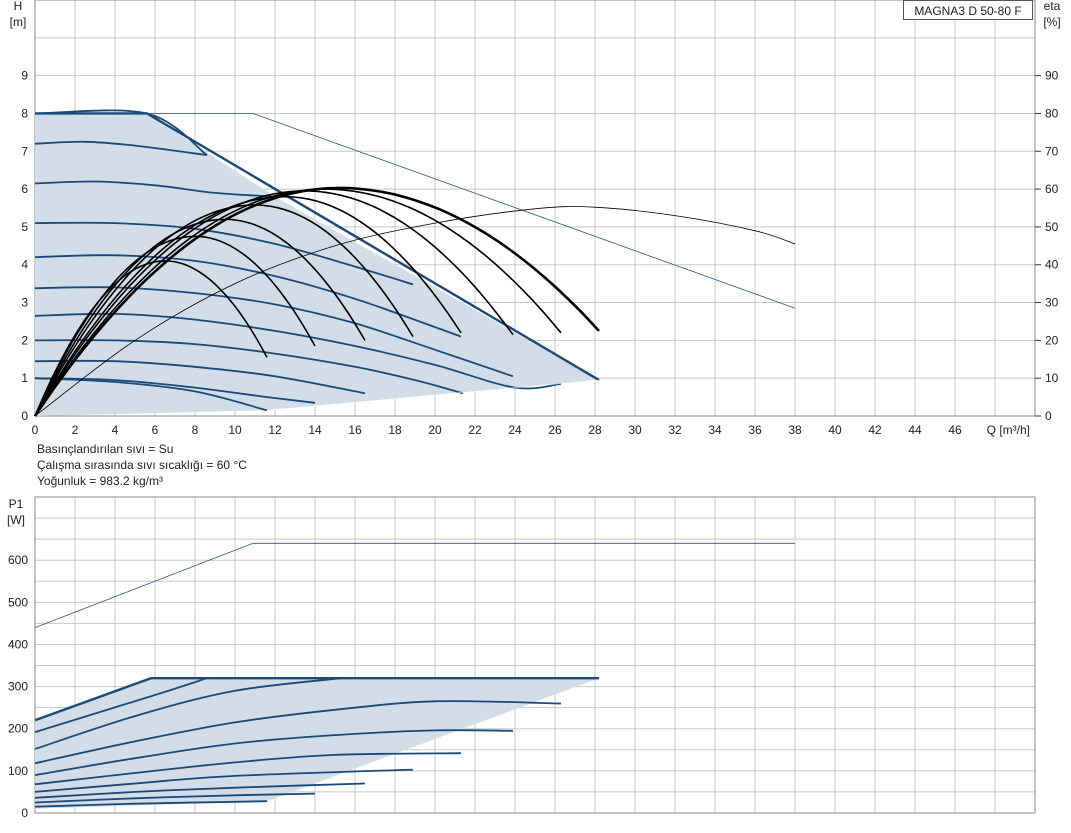 The image size is (1071, 833). Describe the element at coordinates (1052, 189) in the screenshot. I see `y2-tick-label: 60` at that location.